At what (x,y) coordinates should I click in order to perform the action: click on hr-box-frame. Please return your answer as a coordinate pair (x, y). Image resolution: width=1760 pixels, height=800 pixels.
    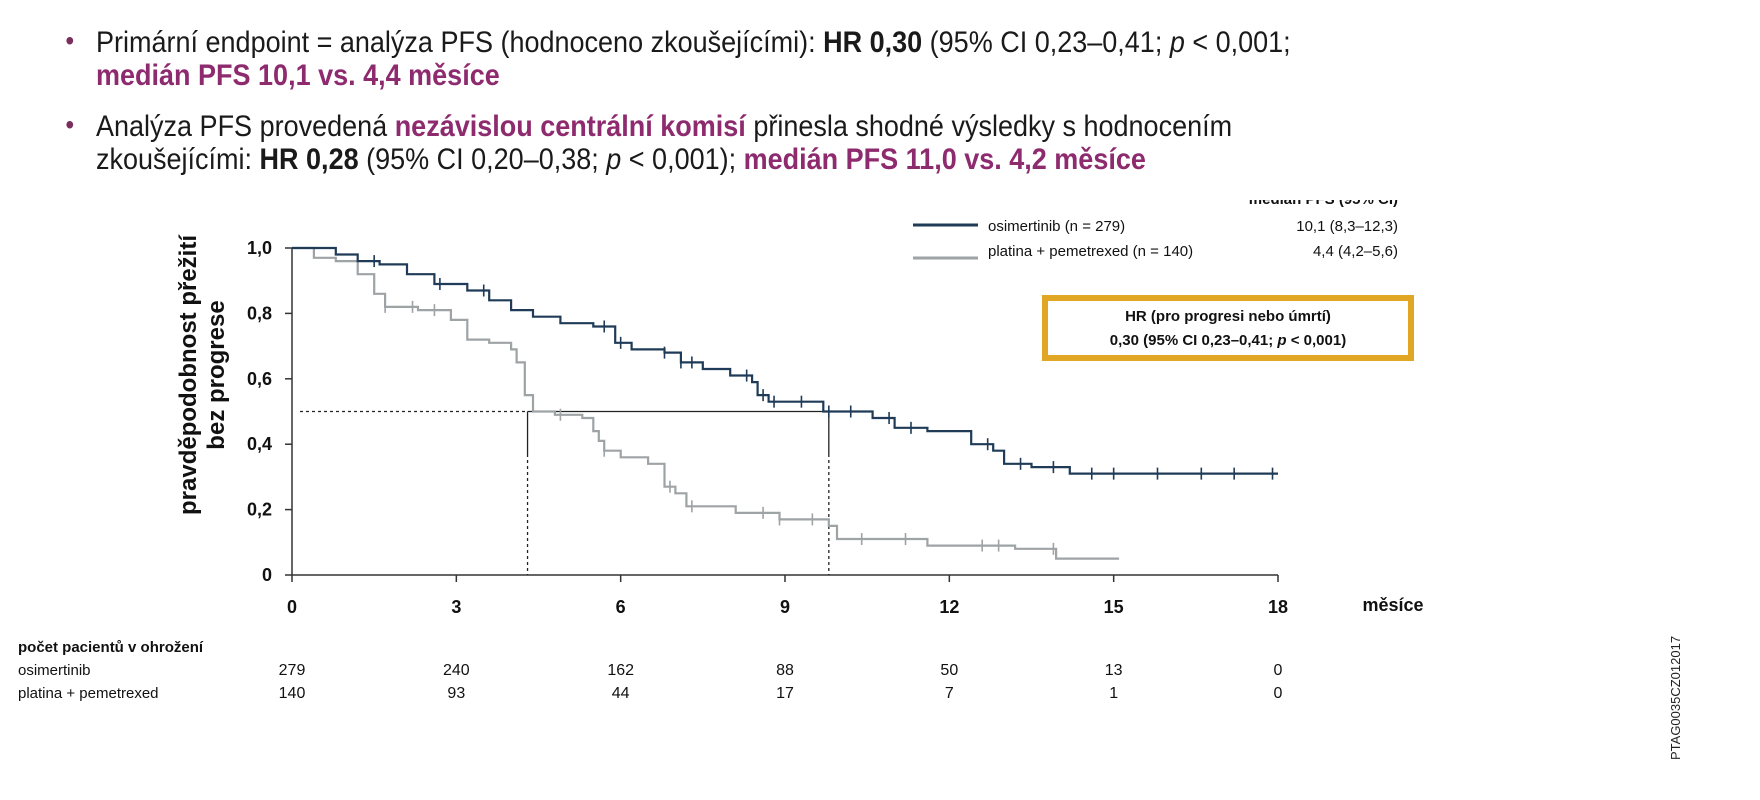
    Looking at the image, I should click on (1228, 328).